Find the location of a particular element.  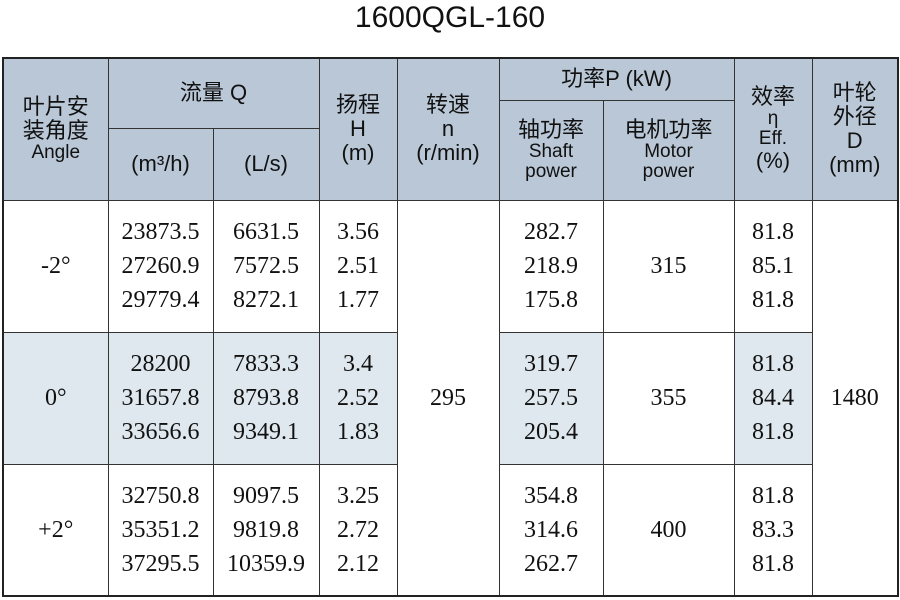

diameter-cell: 1480 is located at coordinates (855, 398).